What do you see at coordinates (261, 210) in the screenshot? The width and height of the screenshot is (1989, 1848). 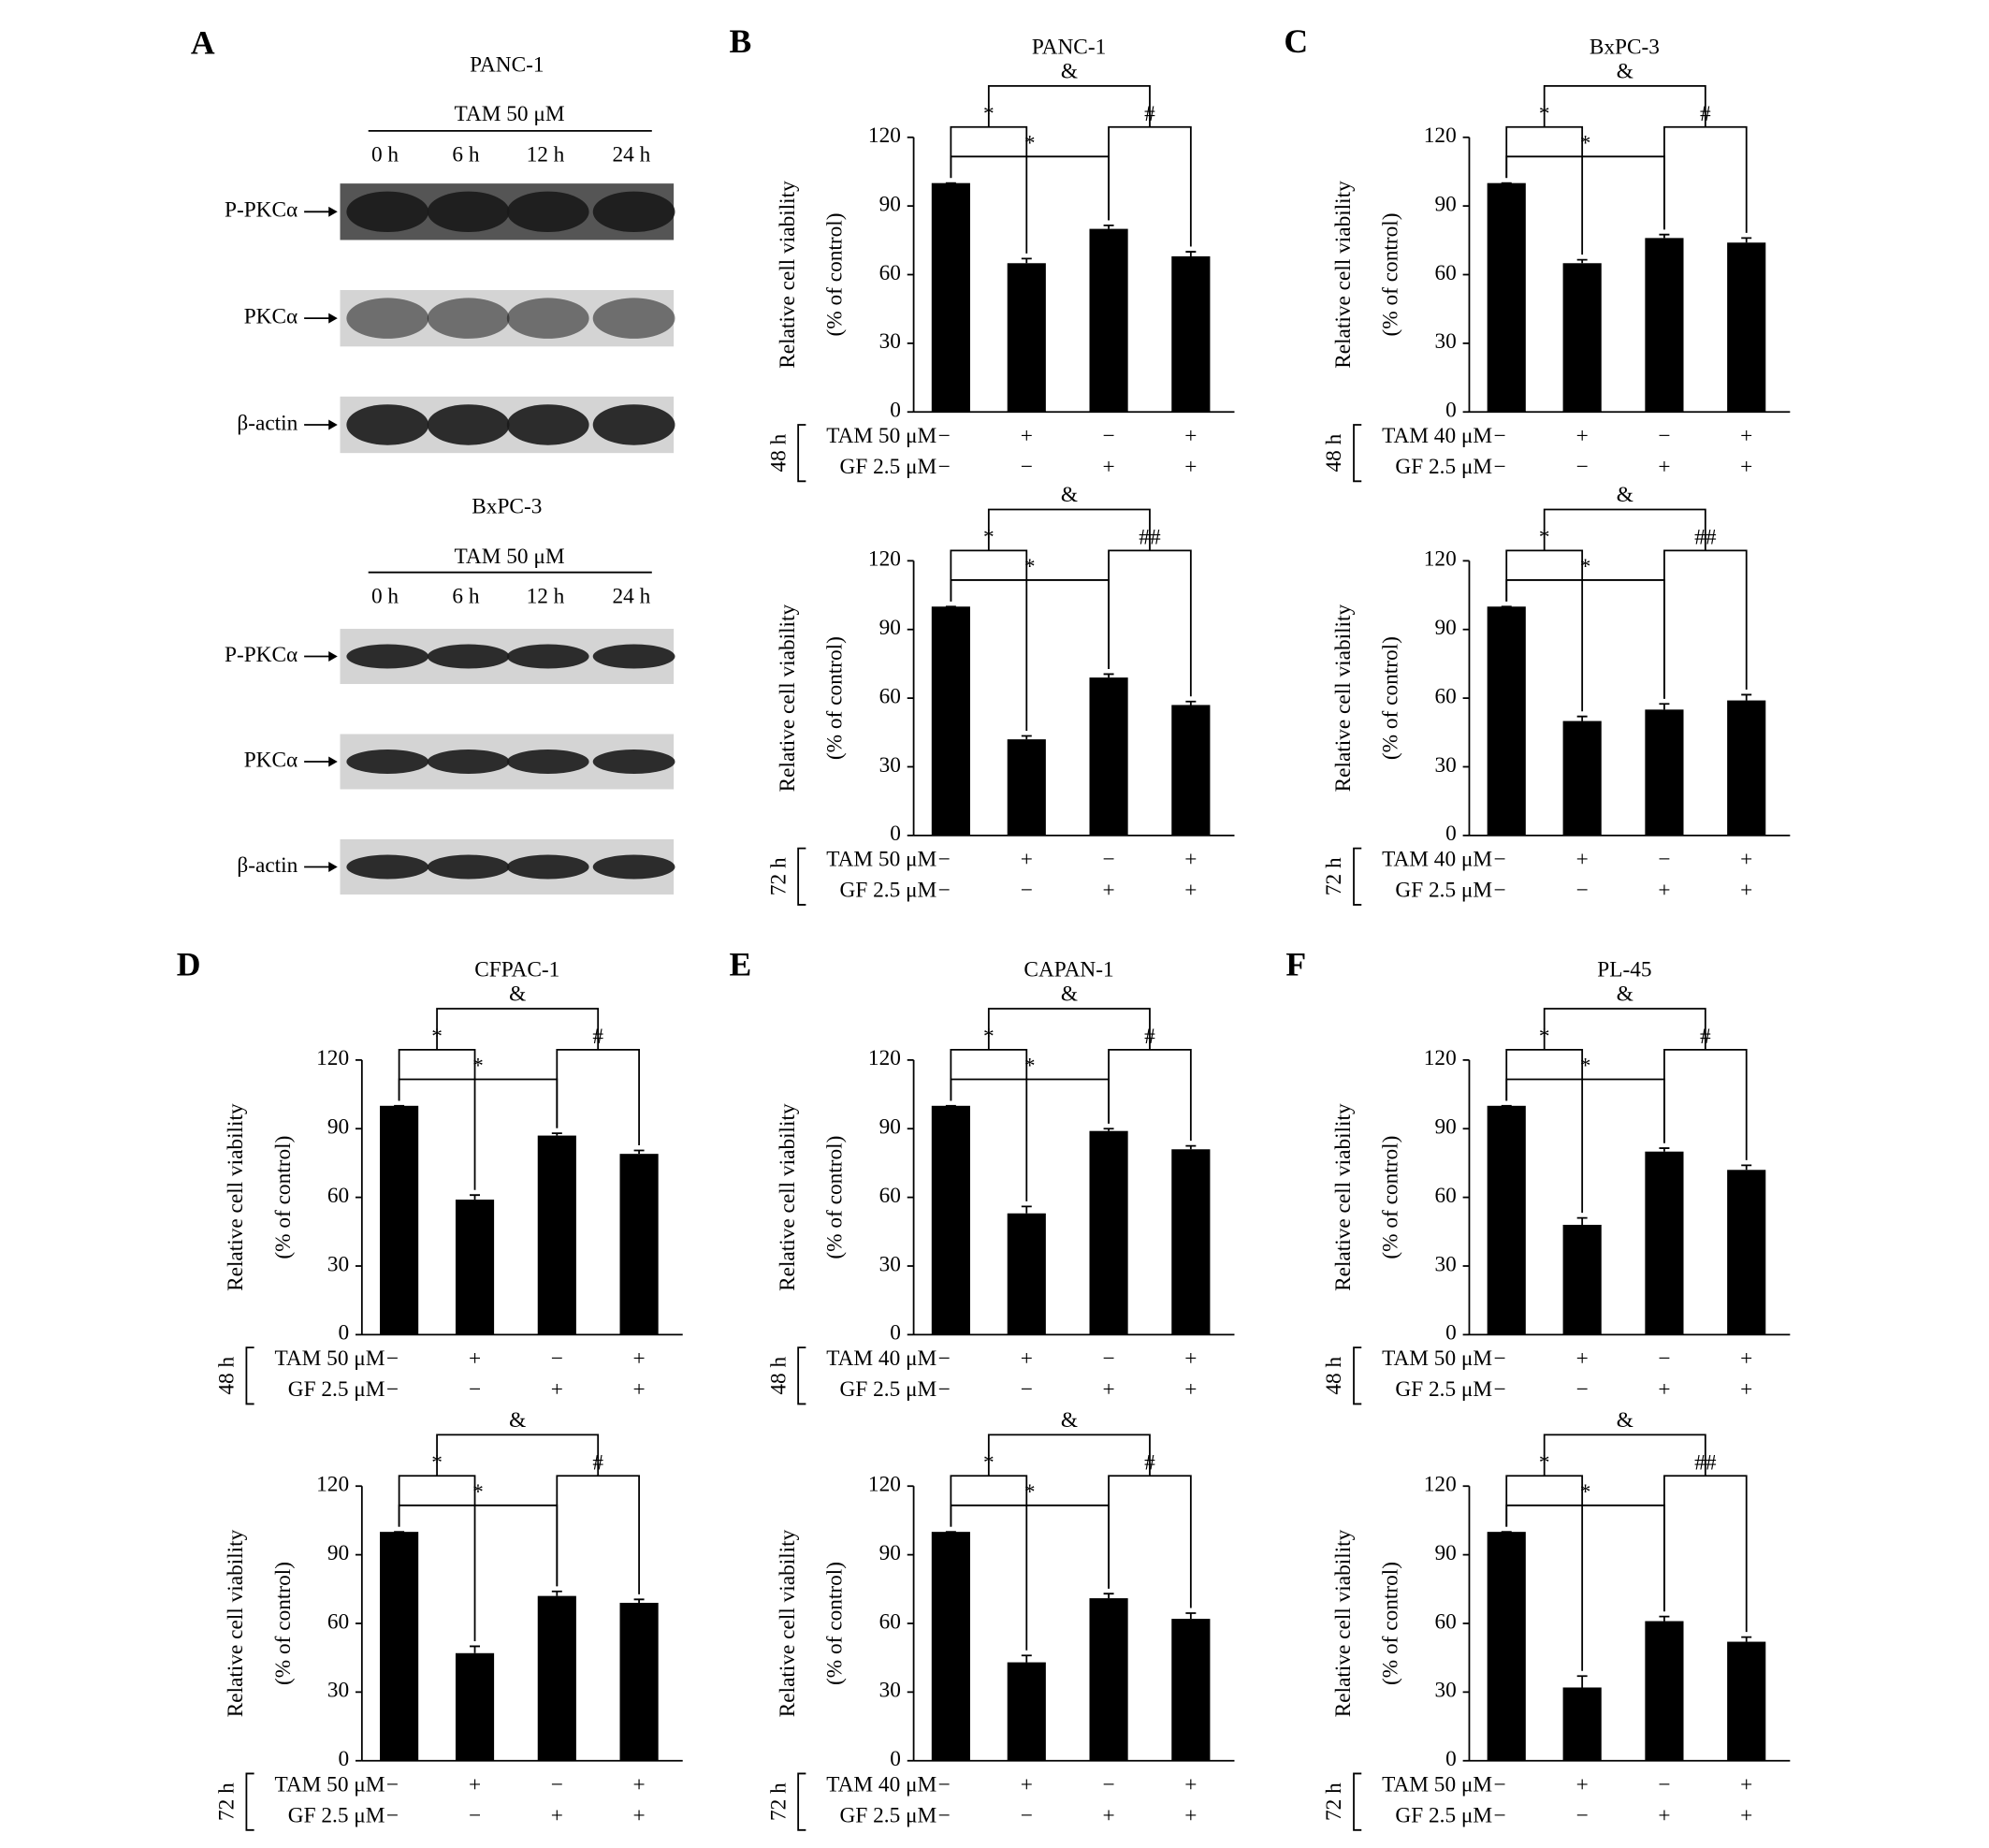 I see `protein-label: P-PKCα` at bounding box center [261, 210].